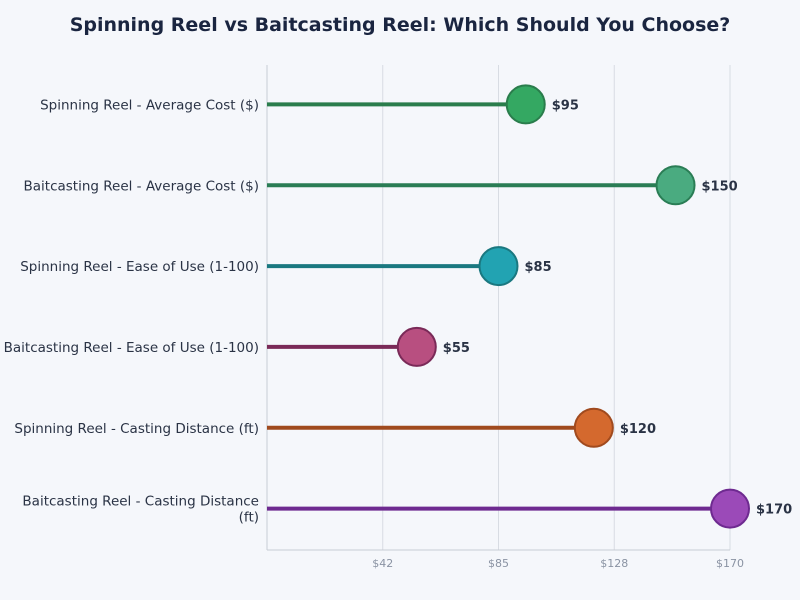  I want to click on category-label: Baitcasting Reel - Casting Distance, so click(140, 502).